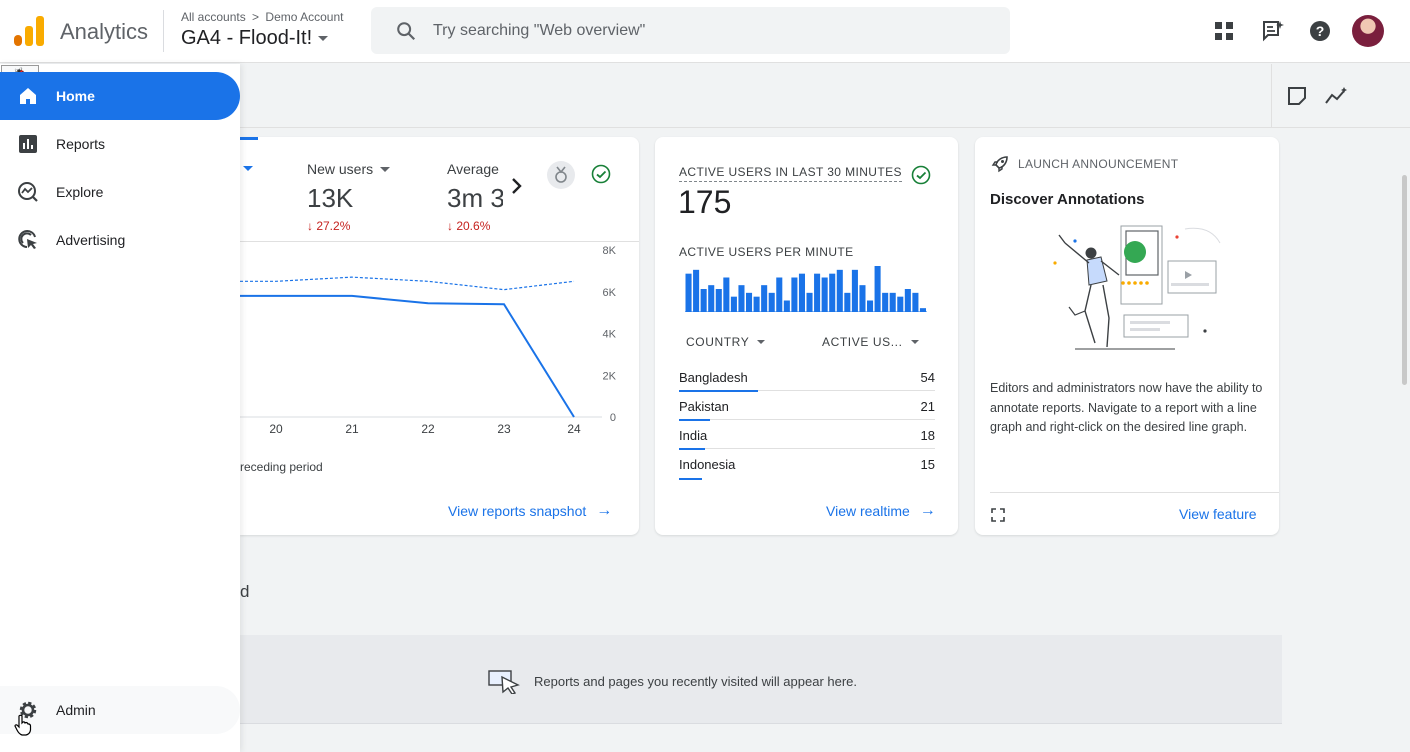  Describe the element at coordinates (574, 429) in the screenshot. I see `x-tick-label: 24` at that location.